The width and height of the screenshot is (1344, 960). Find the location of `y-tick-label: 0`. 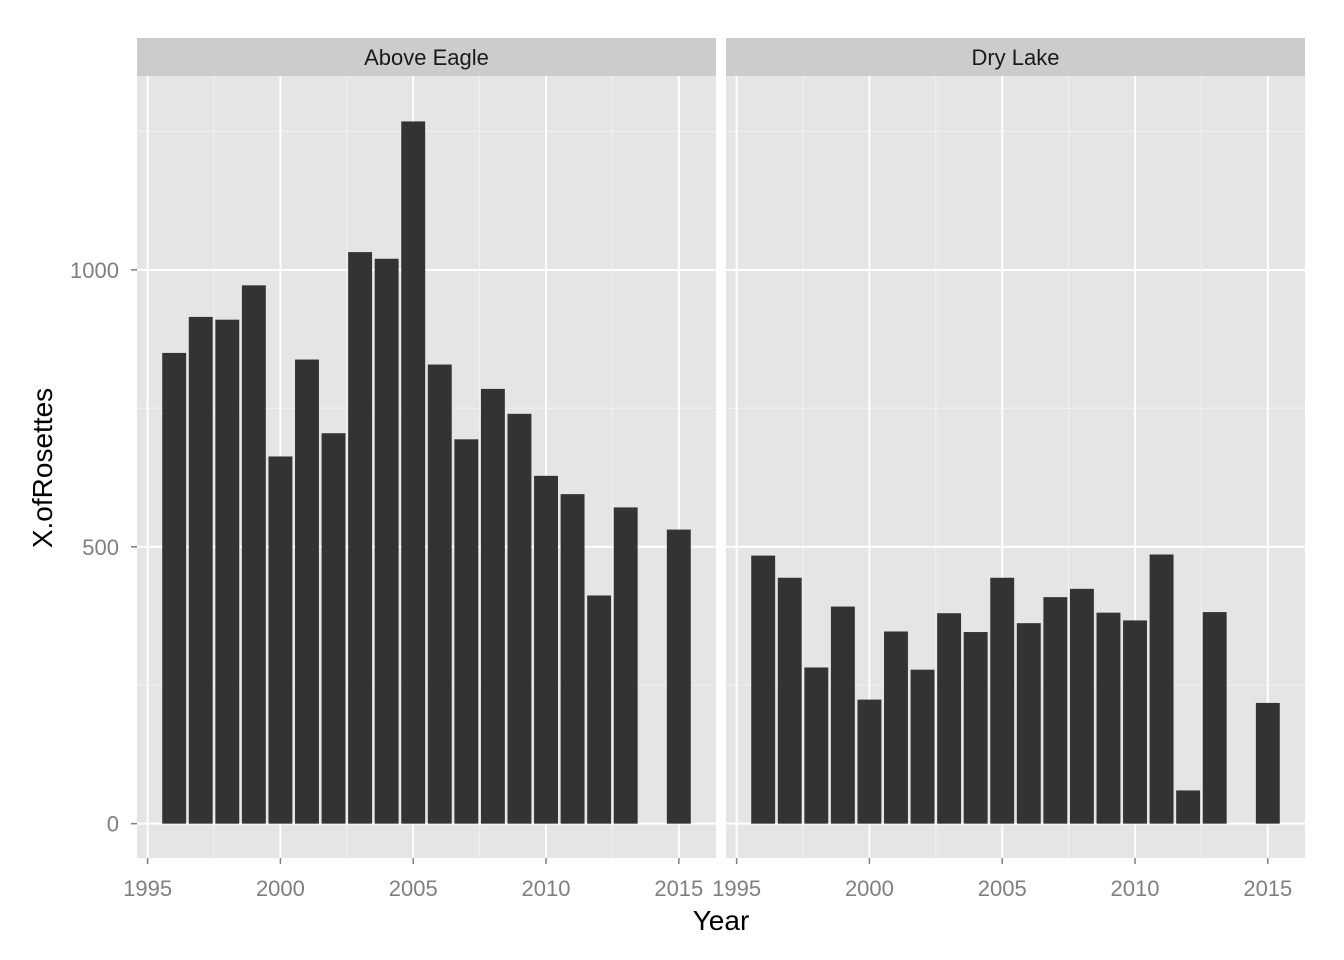

y-tick-label: 0 is located at coordinates (113, 824).